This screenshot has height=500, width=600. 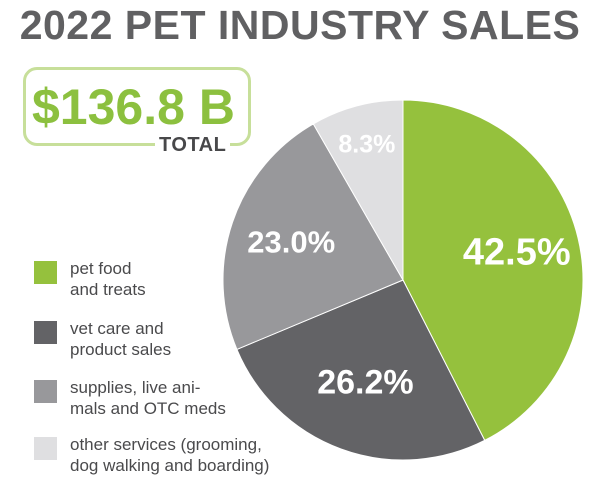 I want to click on total-value: $136.8 B, so click(x=133, y=107).